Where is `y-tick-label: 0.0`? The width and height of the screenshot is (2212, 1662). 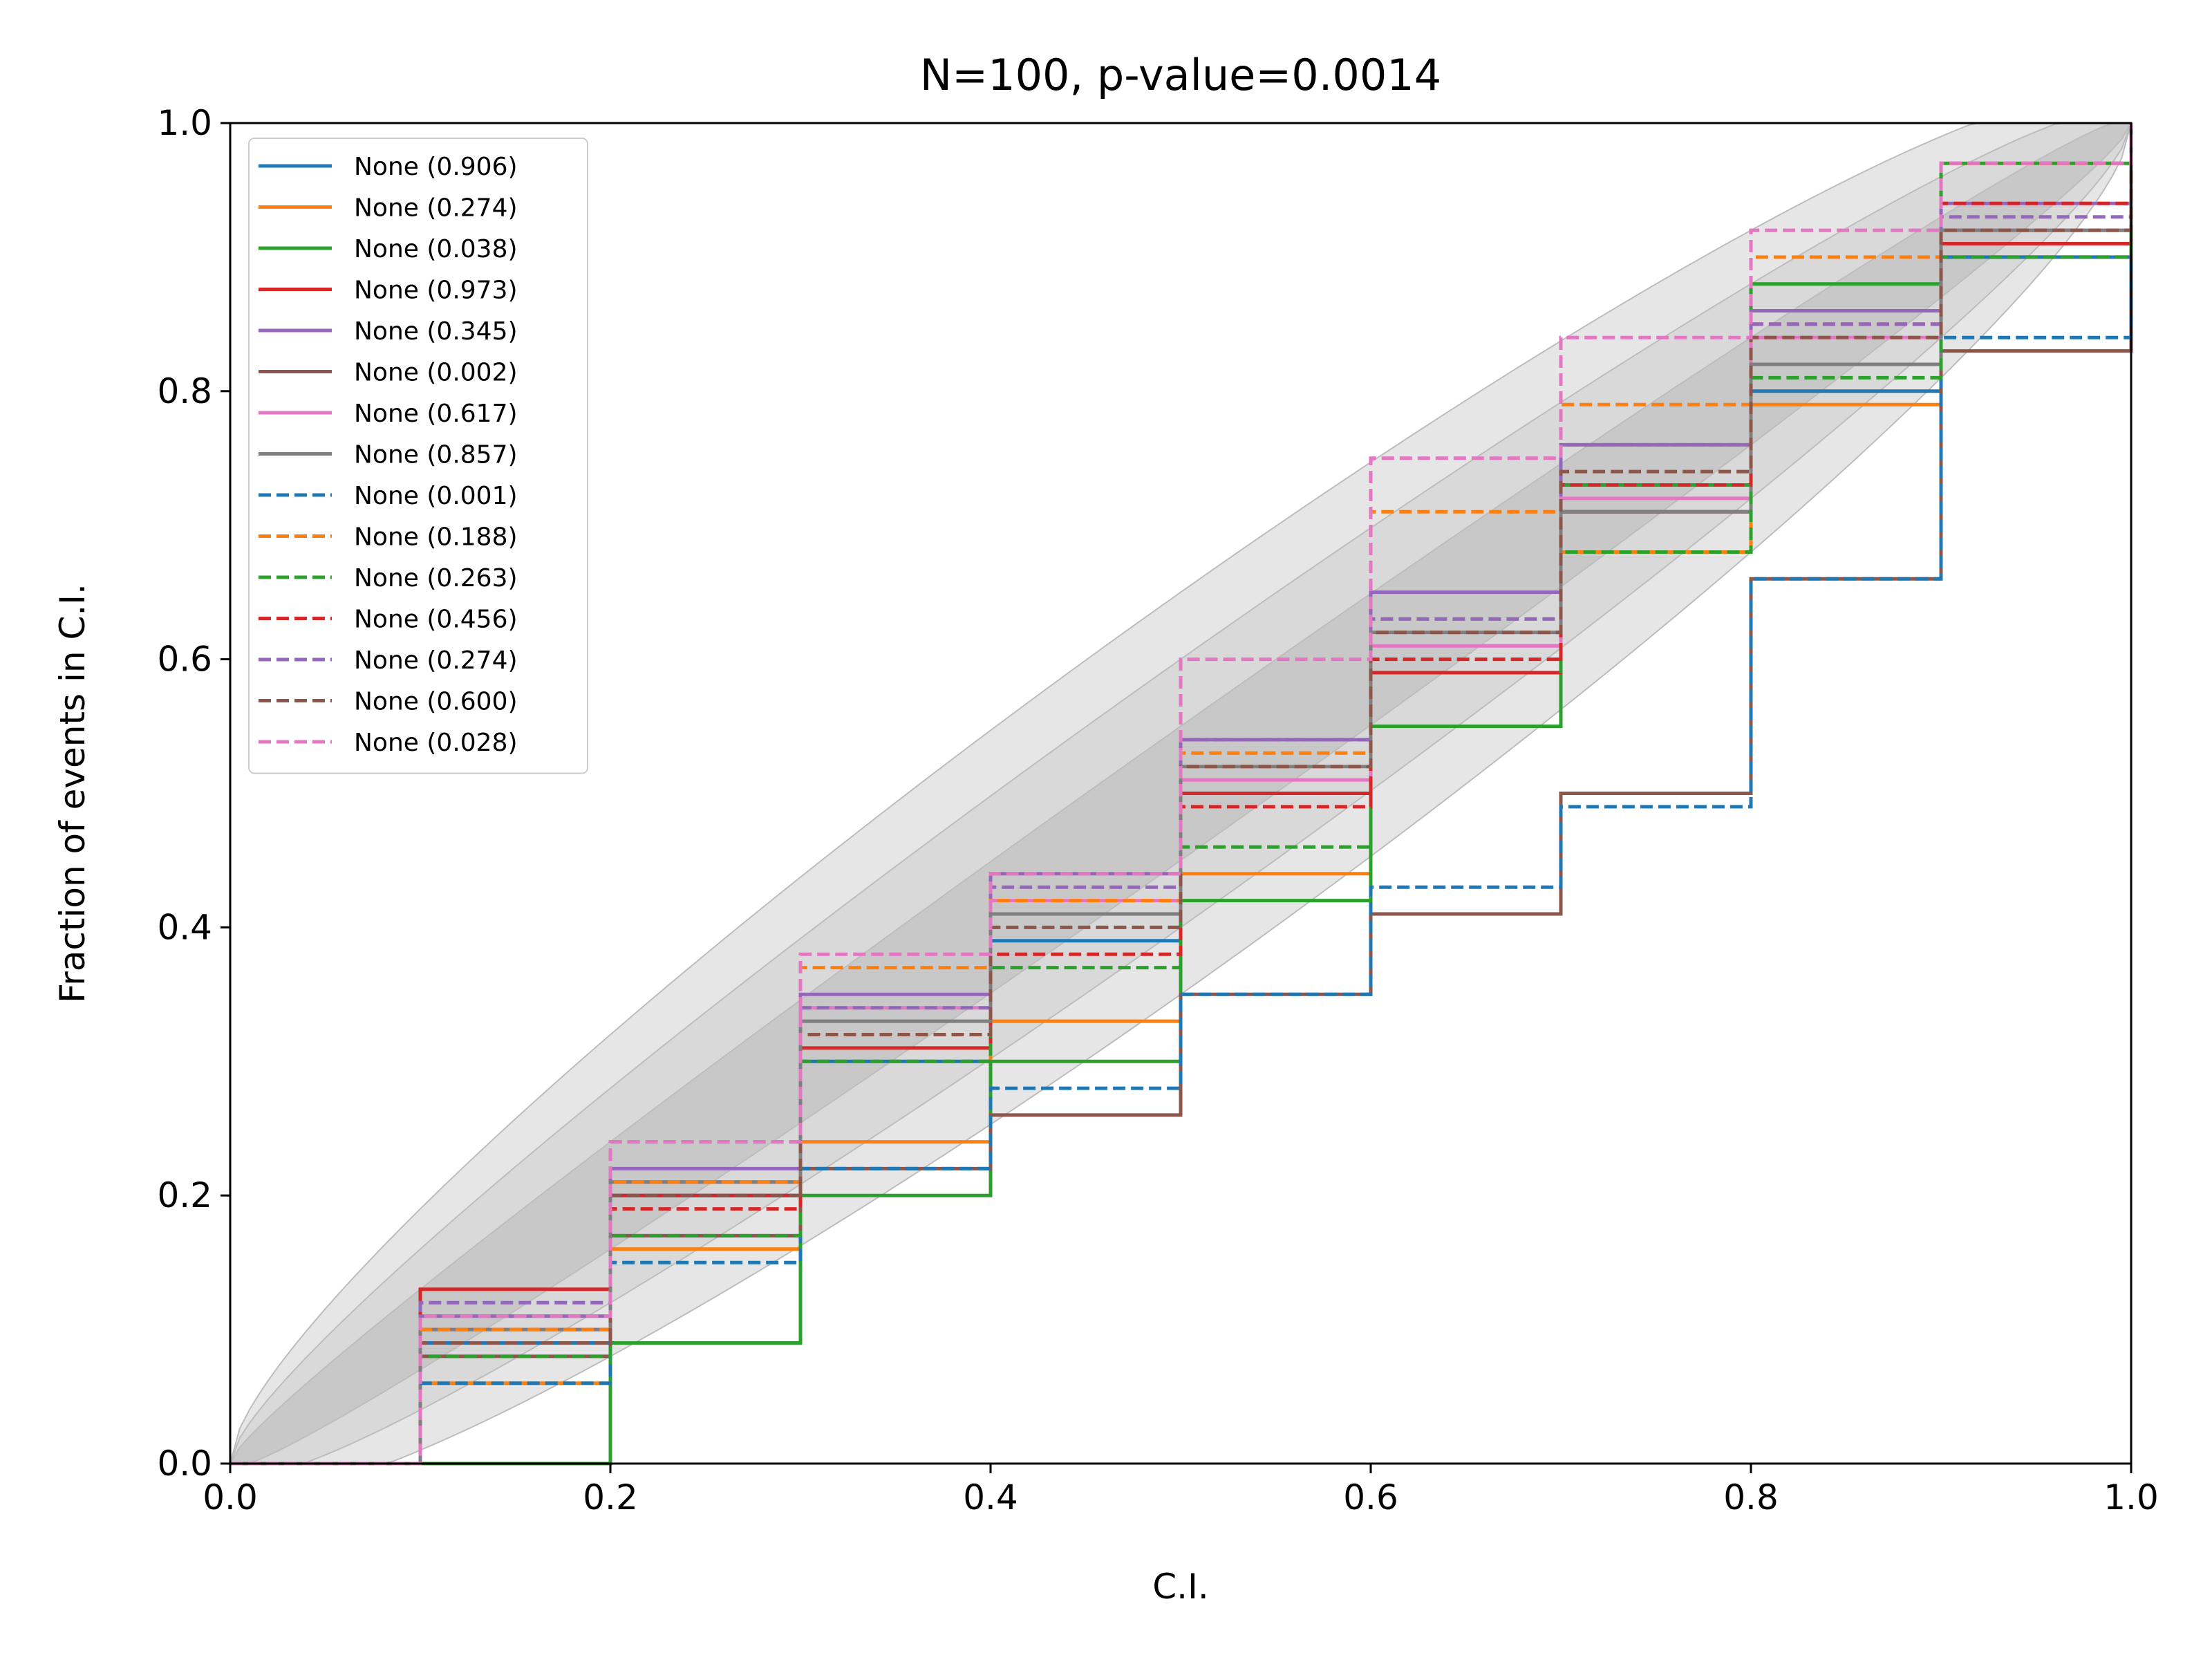
y-tick-label: 0.0 is located at coordinates (184, 1464).